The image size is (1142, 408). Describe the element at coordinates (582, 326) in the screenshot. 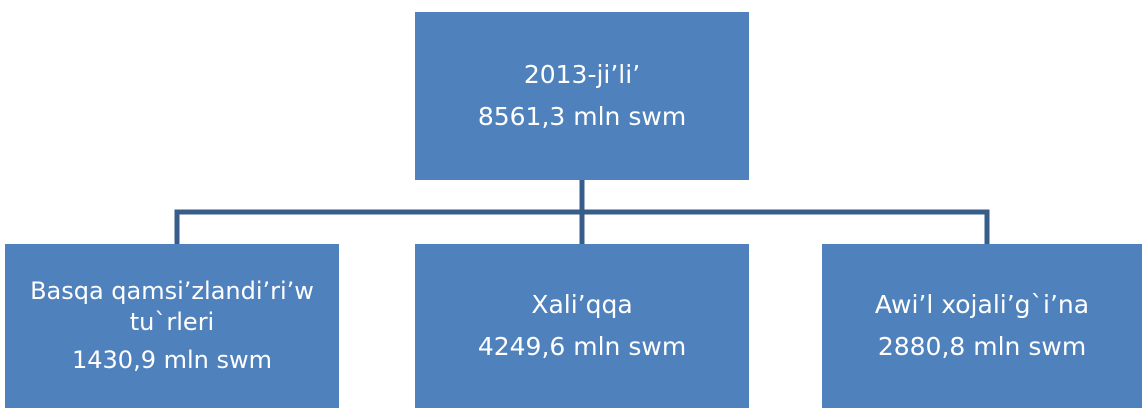

I see `node: Xali’qqa 4249,6 mln swm` at that location.